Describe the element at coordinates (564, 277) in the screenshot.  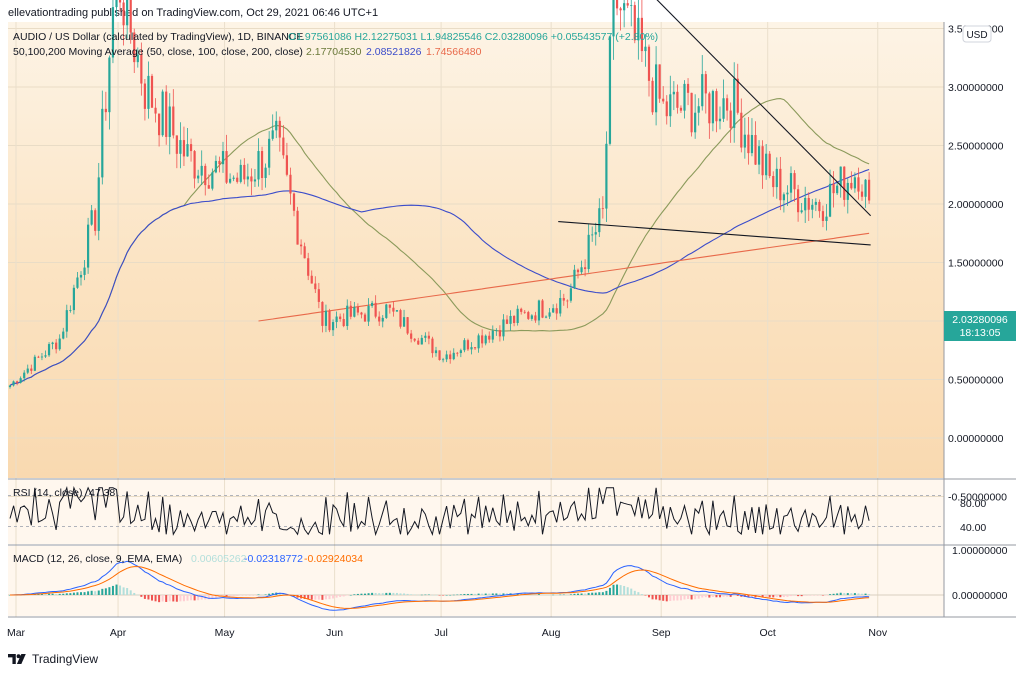
I see `ma200-line` at that location.